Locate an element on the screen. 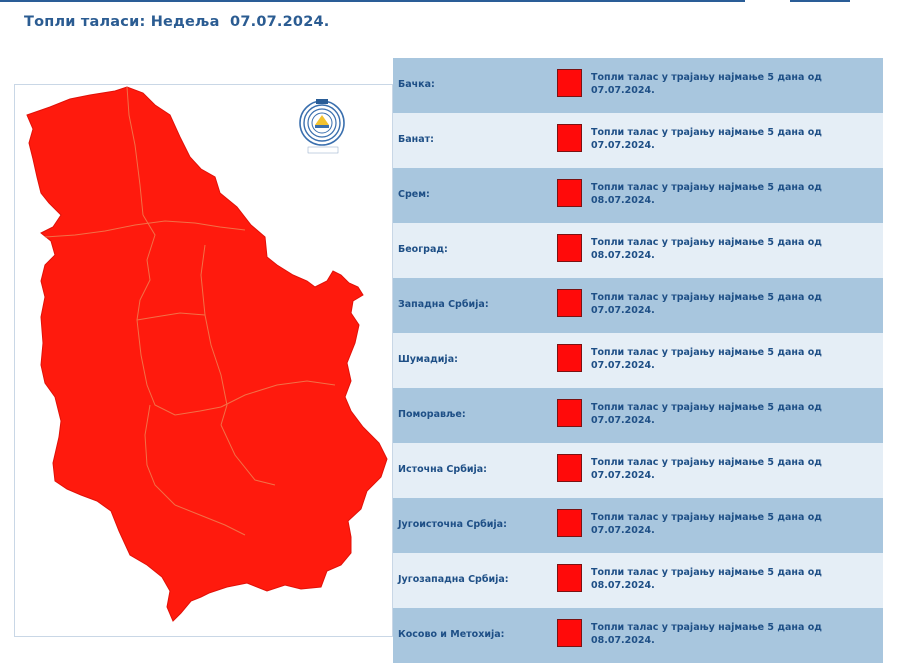 Image resolution: width=900 pixels, height=663 pixels. region-label: Банат: is located at coordinates (416, 139).